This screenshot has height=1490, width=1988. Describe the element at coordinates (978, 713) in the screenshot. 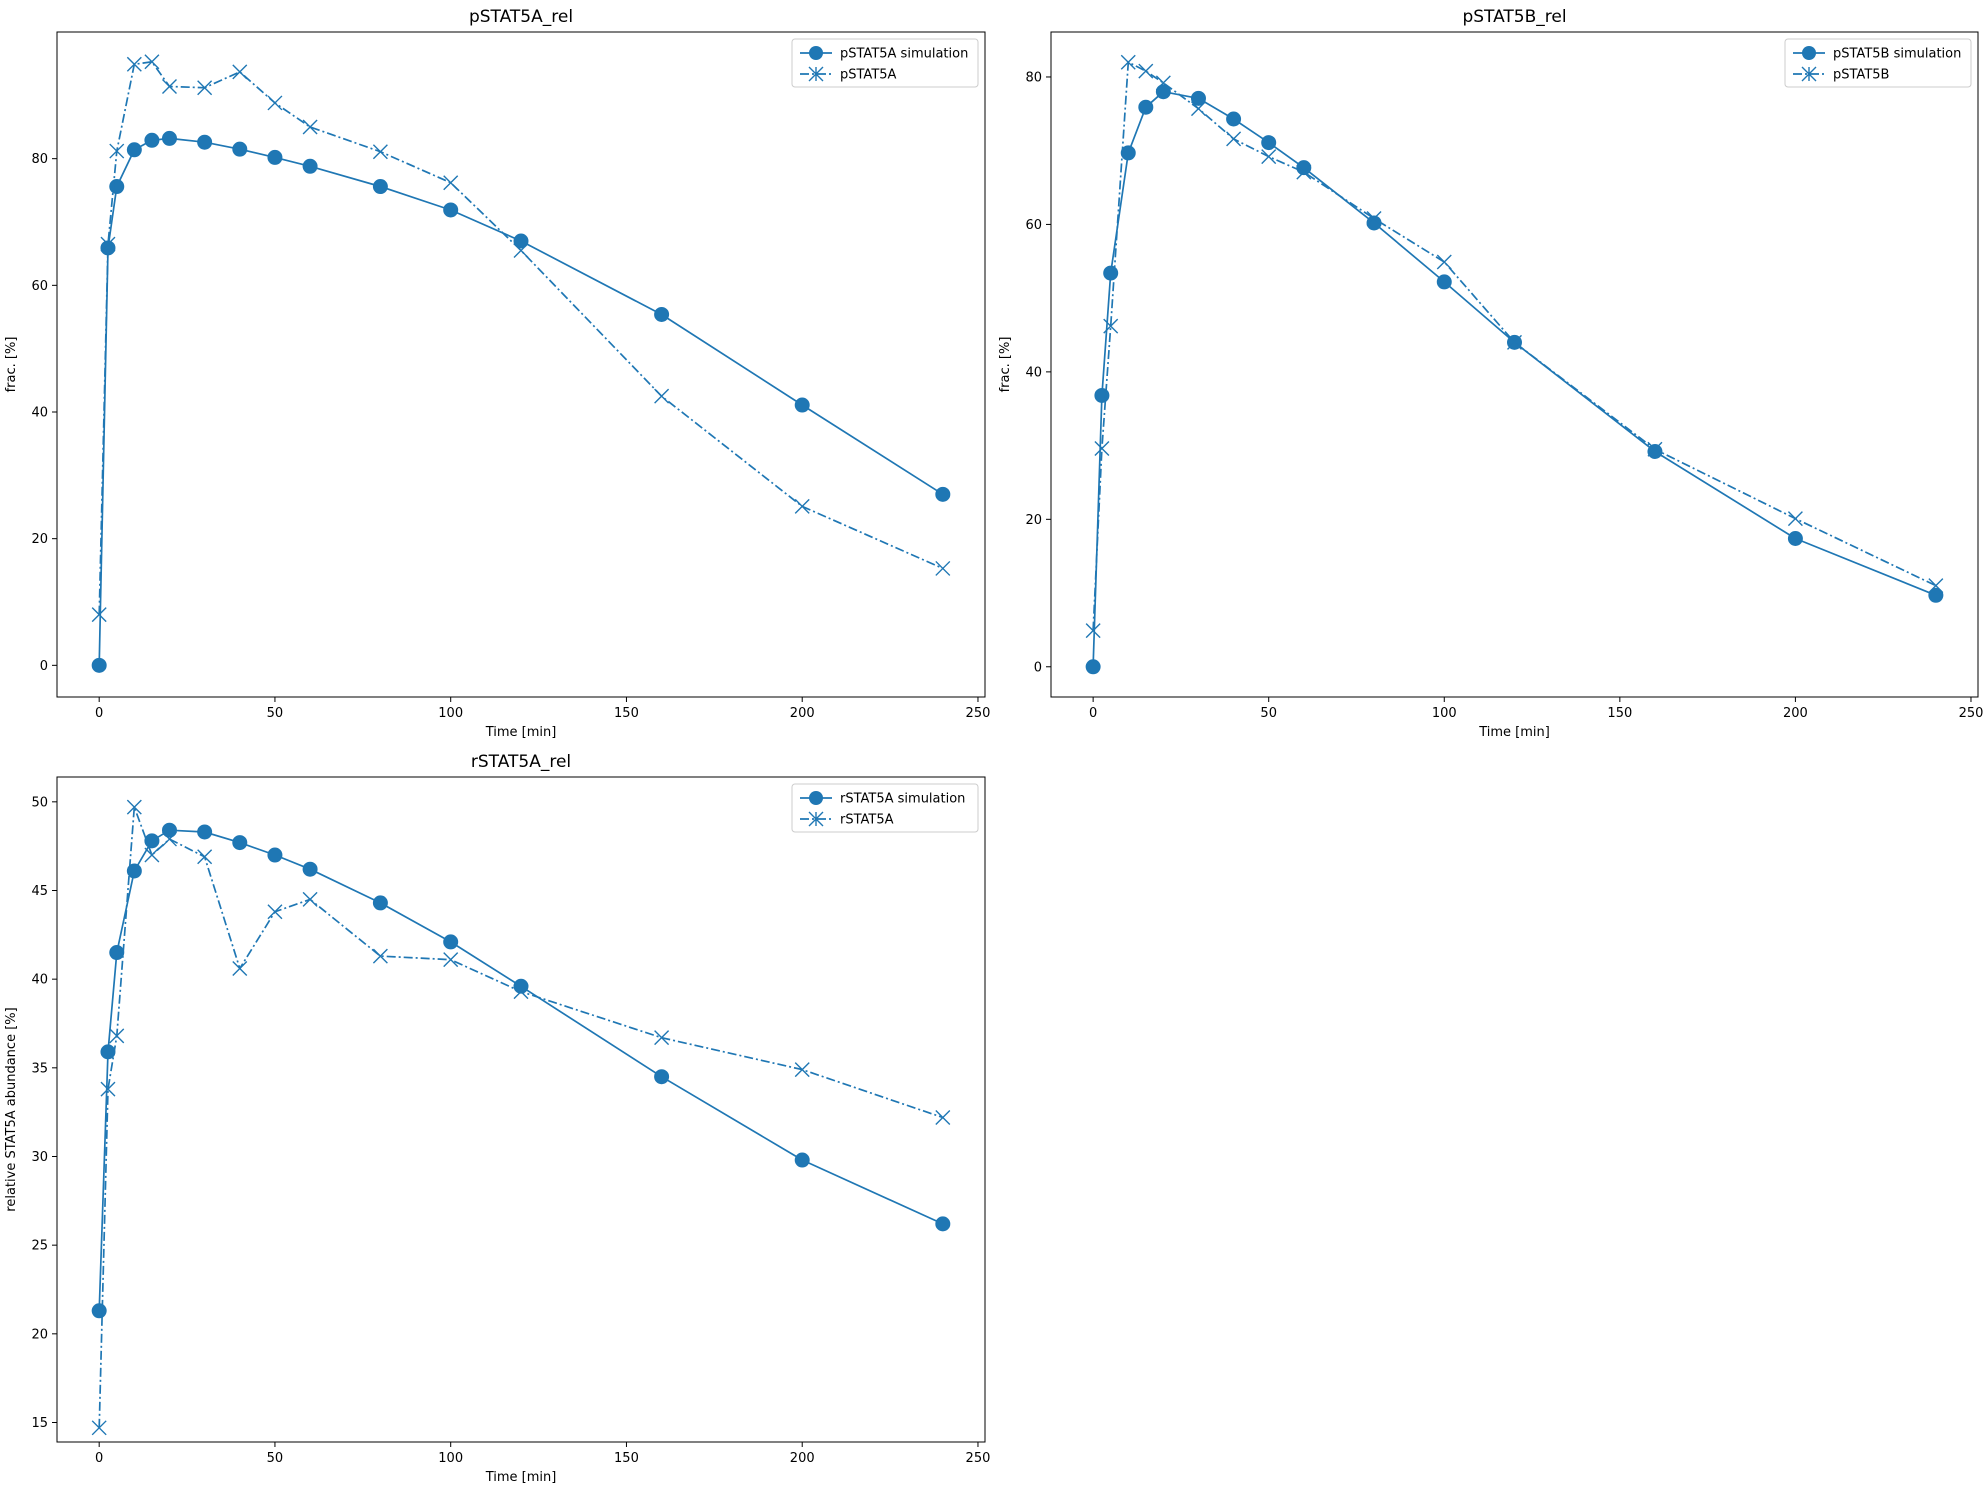

I see `x-tick-label: 250` at that location.